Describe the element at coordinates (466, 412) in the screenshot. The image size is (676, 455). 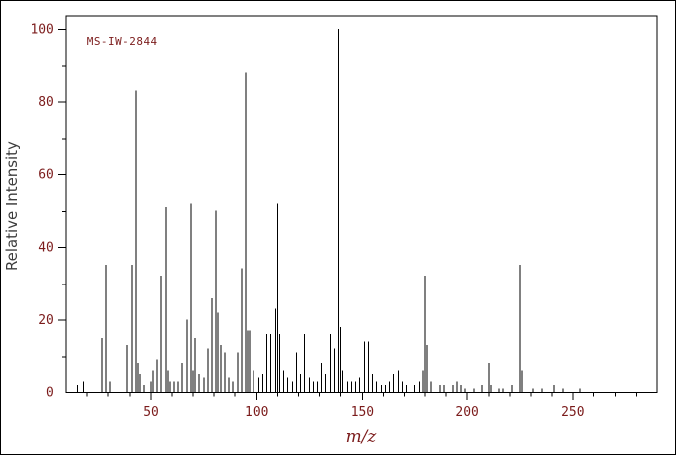
I see `x-tick-label: 200` at that location.